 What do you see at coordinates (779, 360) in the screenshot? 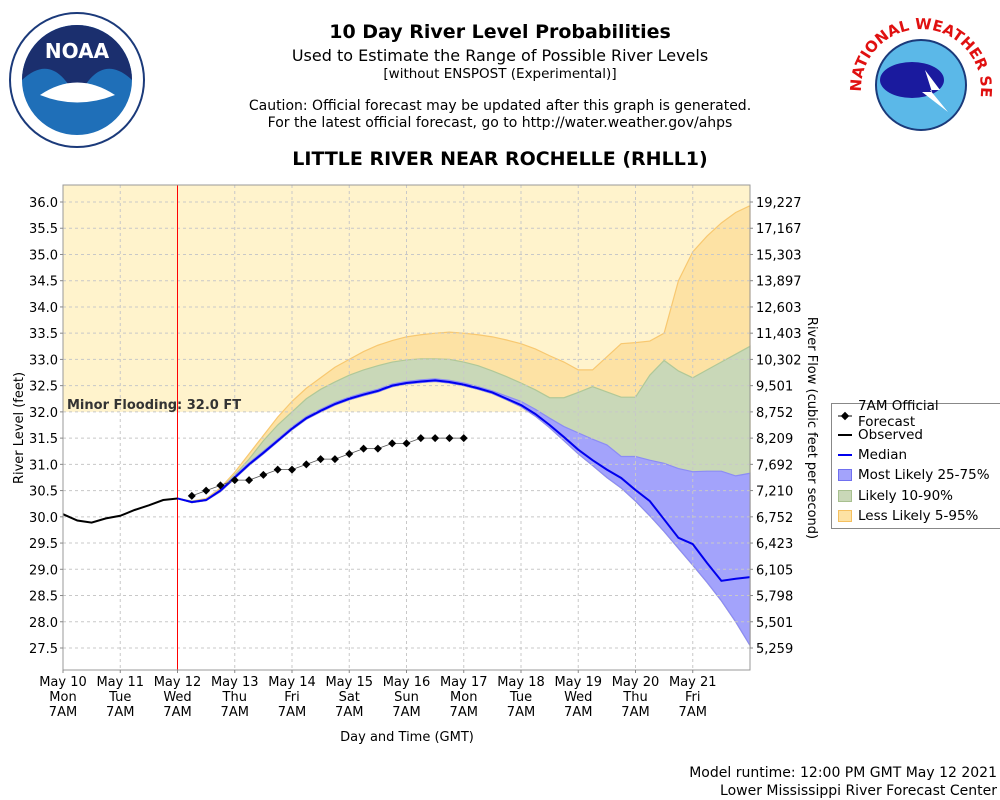
I see `y-right-tick-label: 10,302` at bounding box center [779, 360].